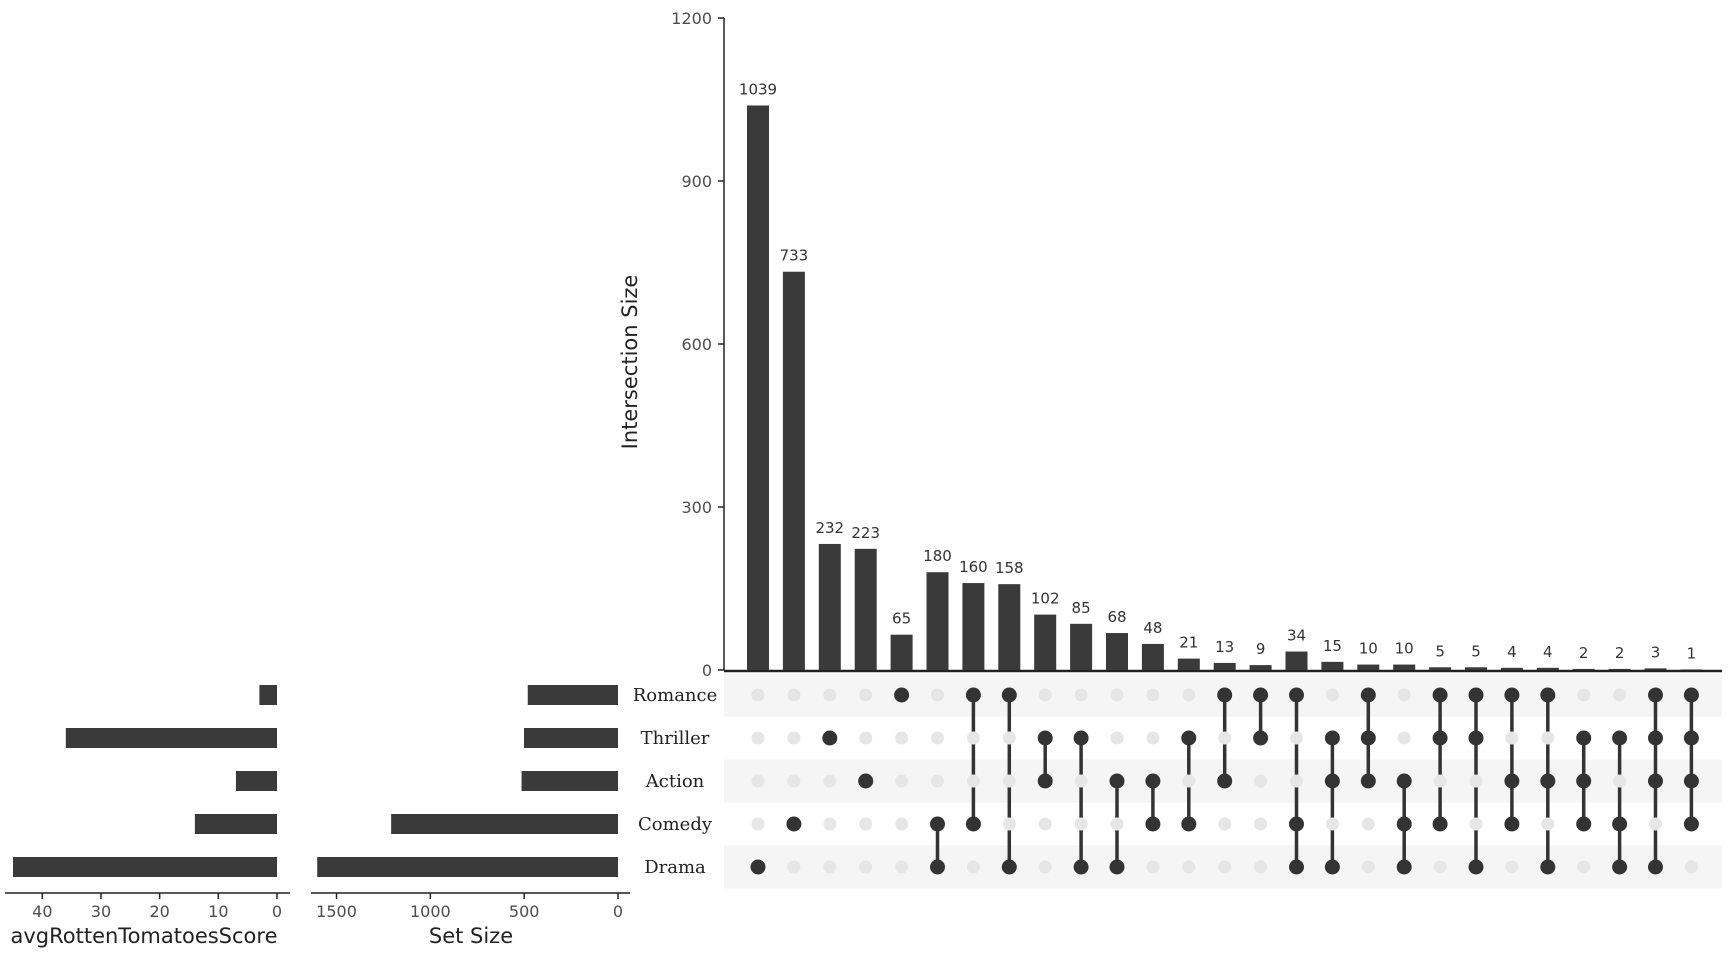  What do you see at coordinates (1296, 636) in the screenshot?
I see `intersection-value-15: 34` at bounding box center [1296, 636].